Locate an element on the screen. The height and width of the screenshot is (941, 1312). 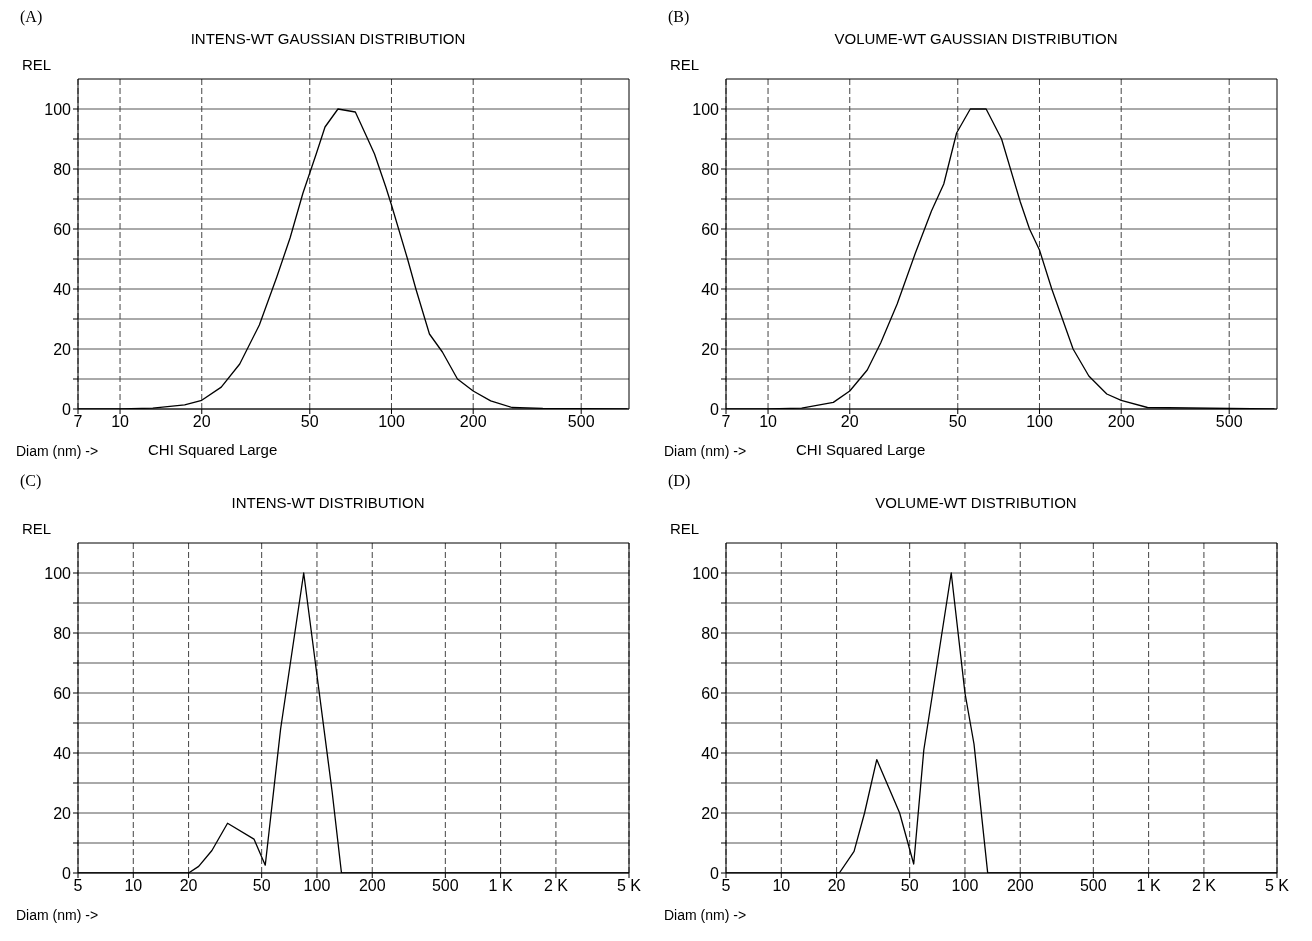
text: (A) is located at coordinates (31, 17).